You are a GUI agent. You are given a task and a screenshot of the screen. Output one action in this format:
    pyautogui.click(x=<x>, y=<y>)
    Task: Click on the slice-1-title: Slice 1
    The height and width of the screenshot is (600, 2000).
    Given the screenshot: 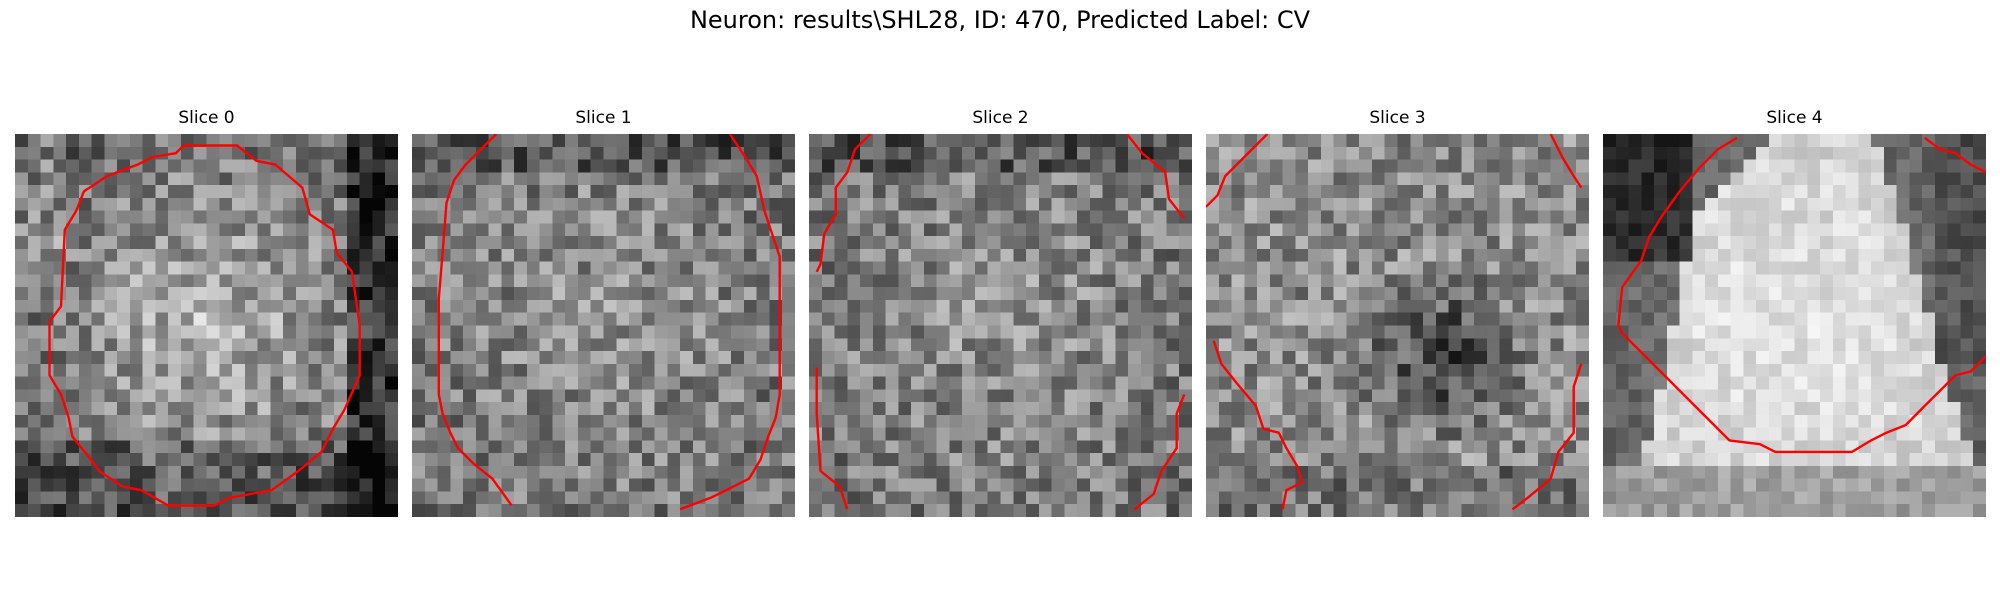 What is the action you would take?
    pyautogui.click(x=603, y=118)
    